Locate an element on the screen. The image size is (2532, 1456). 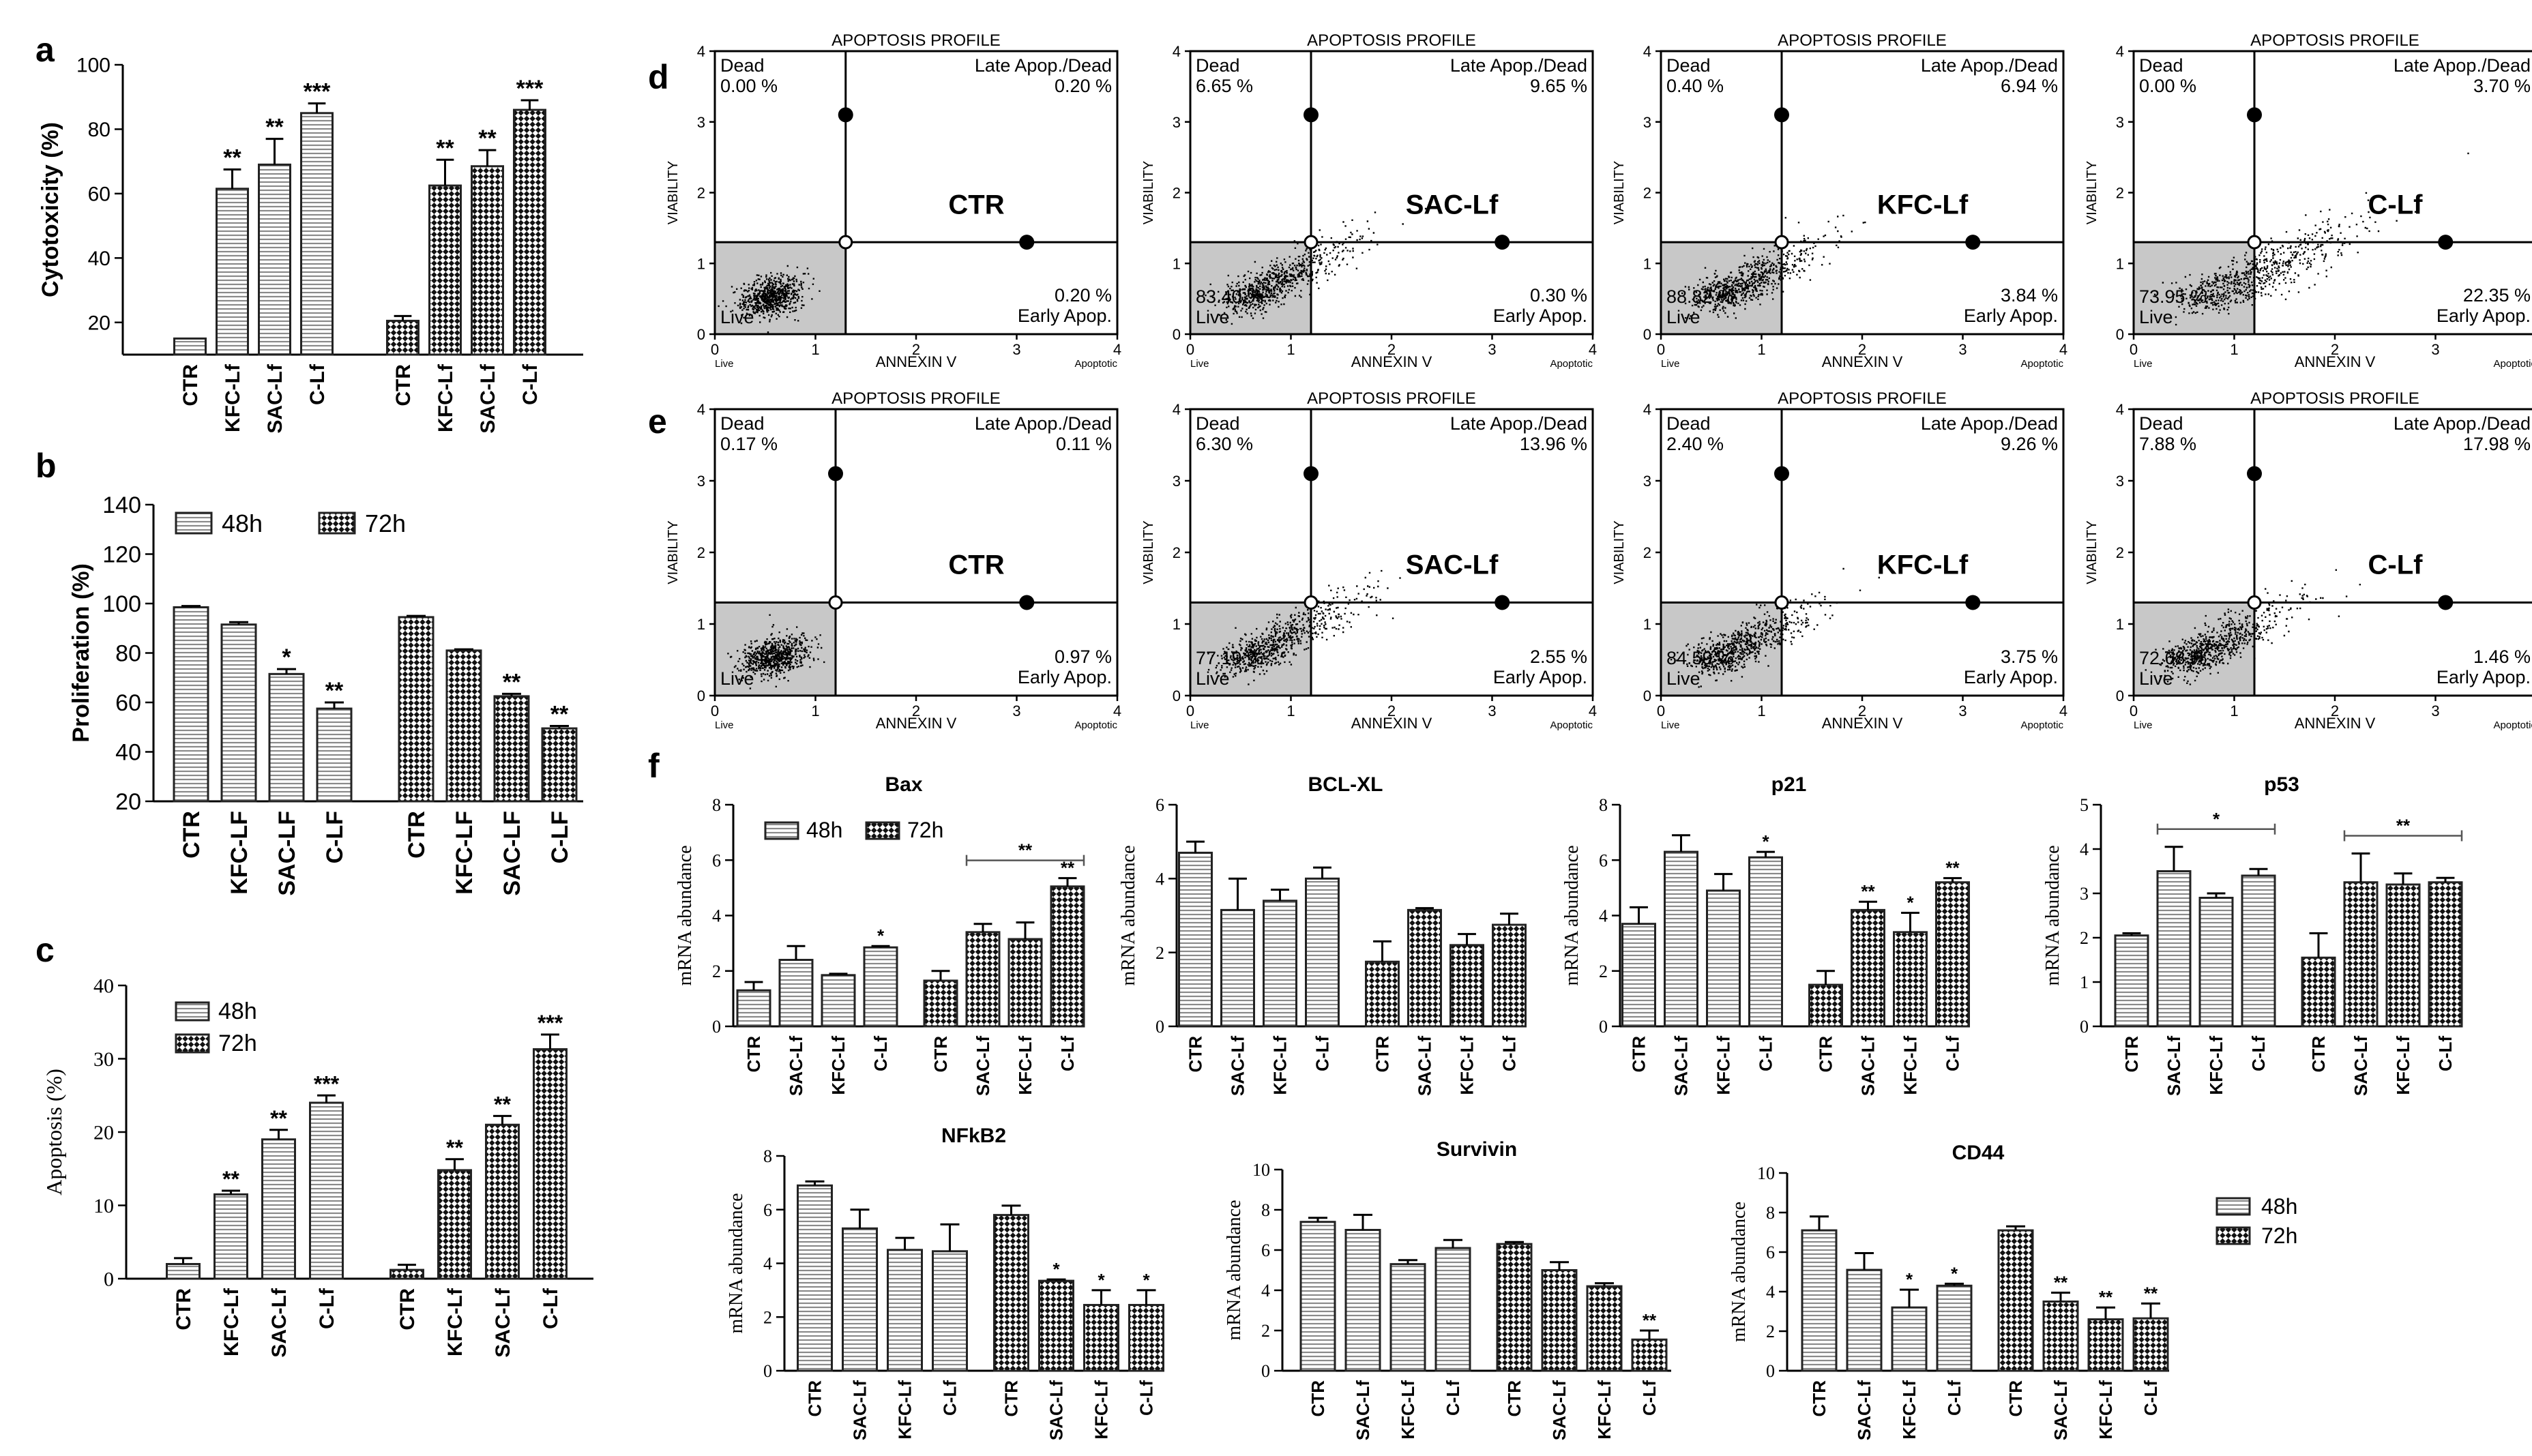
bar-48h-KFC-Lf is located at coordinates (231, 1236).